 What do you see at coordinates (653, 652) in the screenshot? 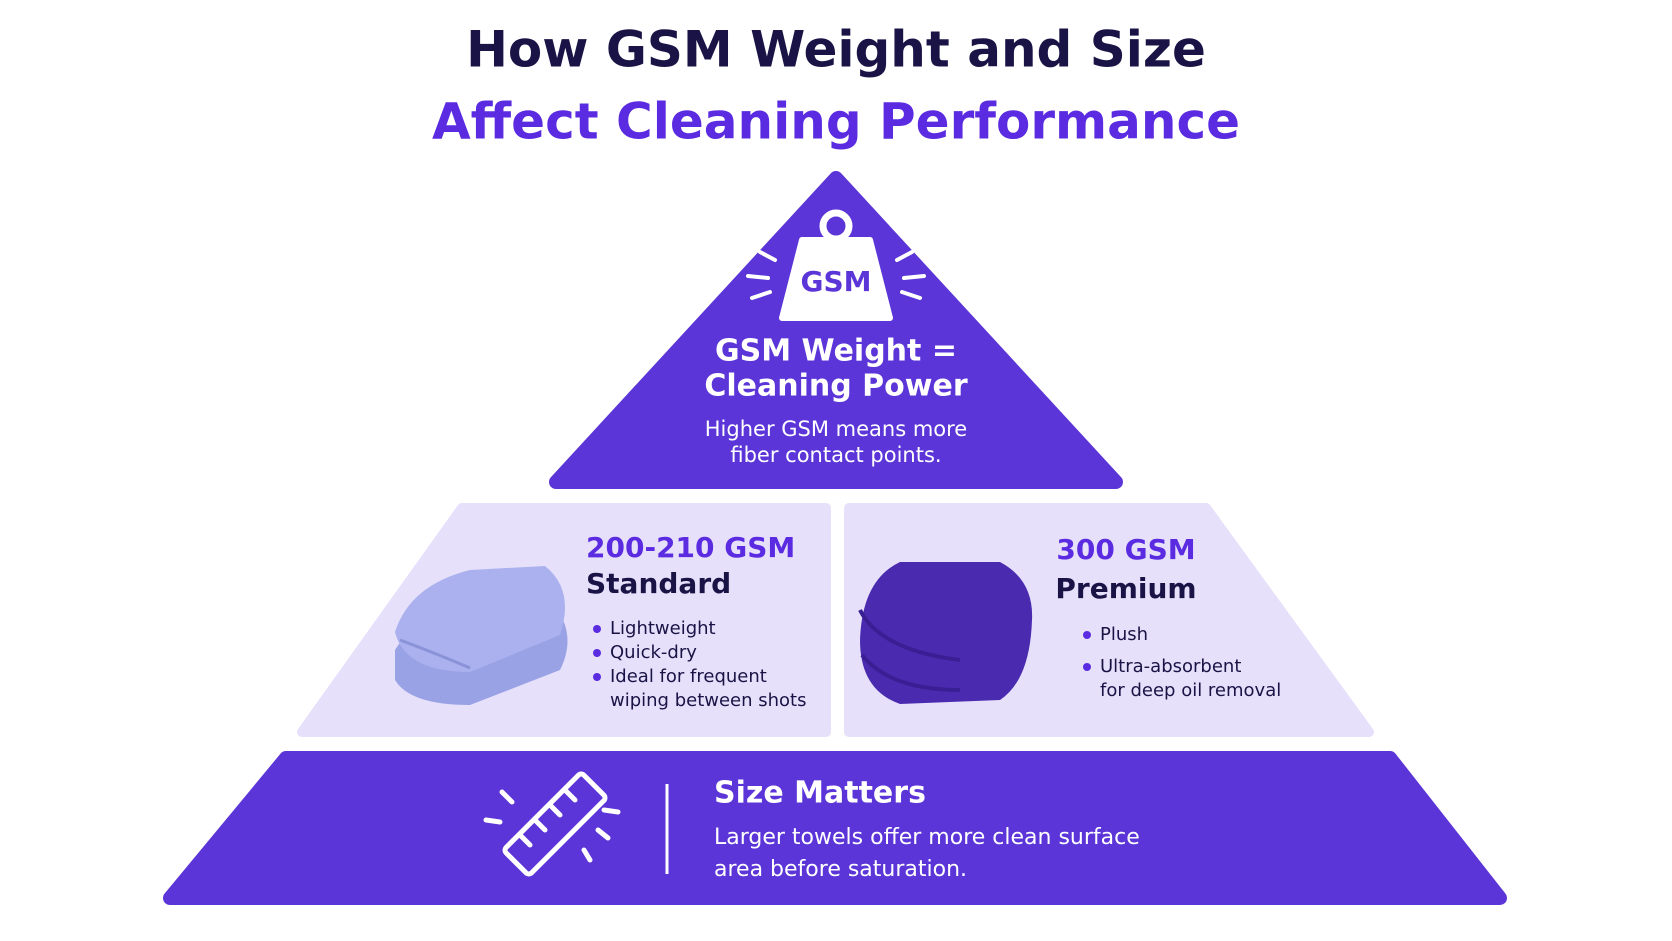
I see `bullet-text: Quick-dry` at bounding box center [653, 652].